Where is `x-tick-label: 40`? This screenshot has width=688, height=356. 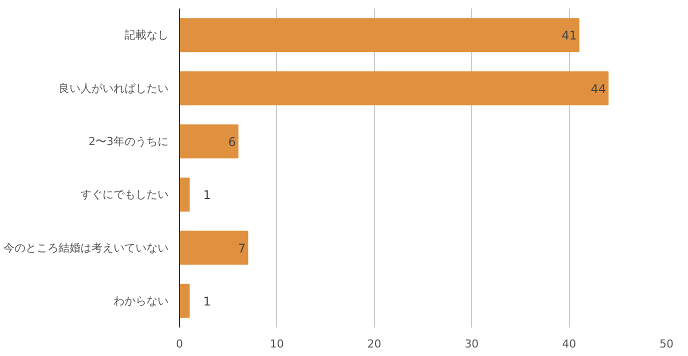 x-tick-label: 40 is located at coordinates (569, 344).